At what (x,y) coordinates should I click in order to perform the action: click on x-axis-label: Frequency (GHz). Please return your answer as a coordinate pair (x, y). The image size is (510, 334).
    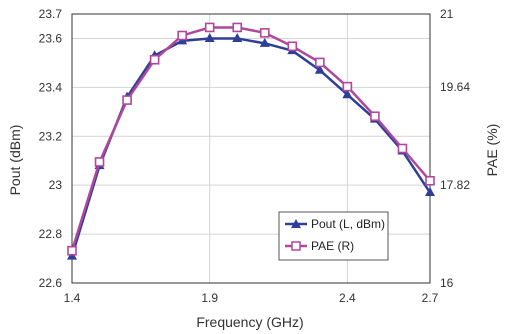
    Looking at the image, I should click on (249, 322).